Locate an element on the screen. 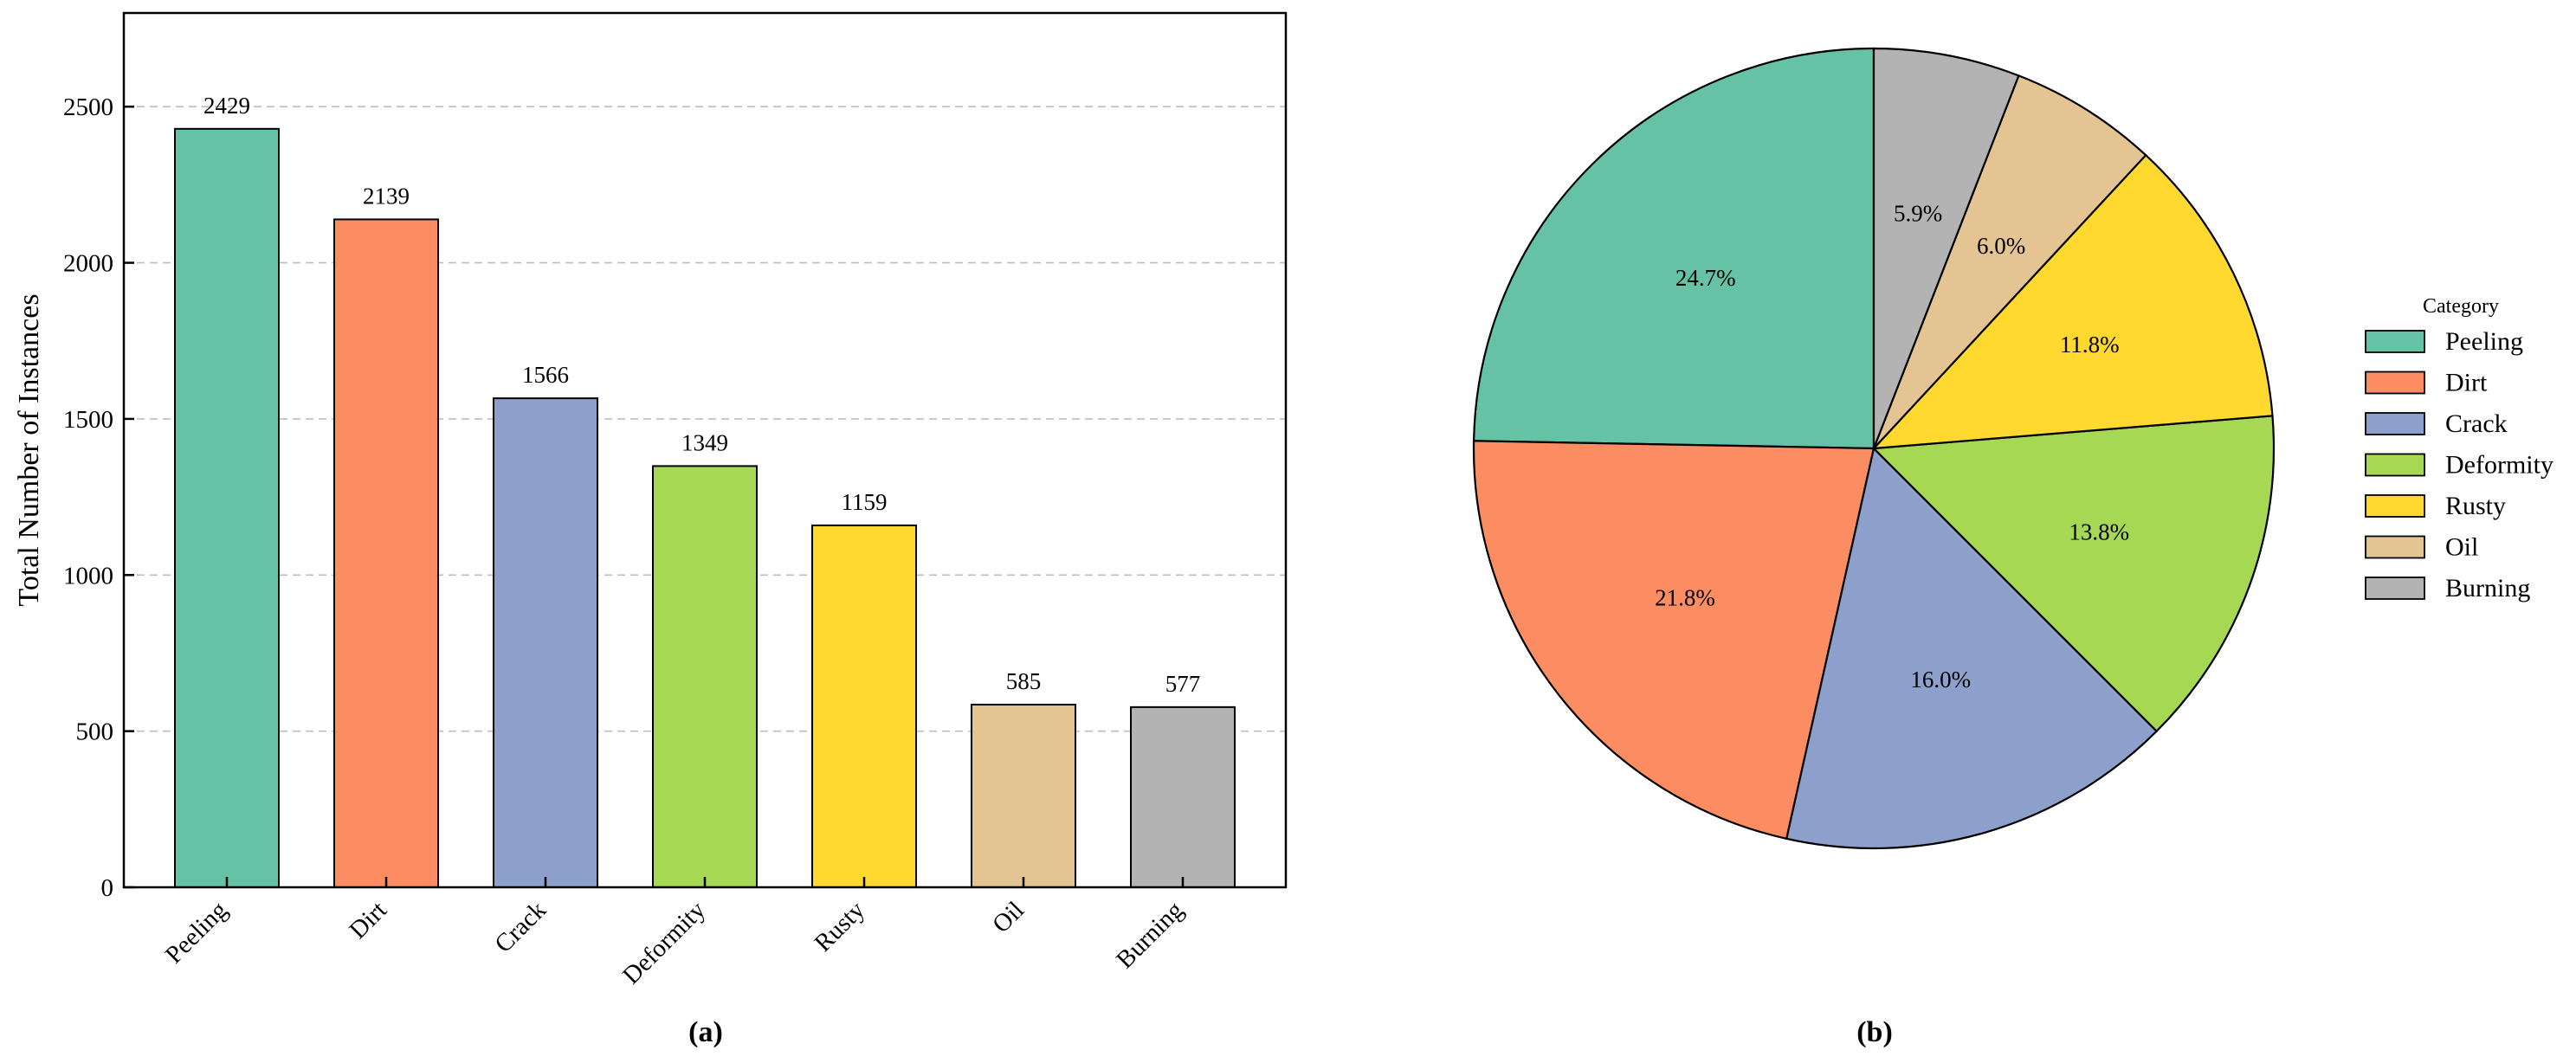 This screenshot has height=1063, width=2576. bar-x-tick-label: Rusty is located at coordinates (840, 926).